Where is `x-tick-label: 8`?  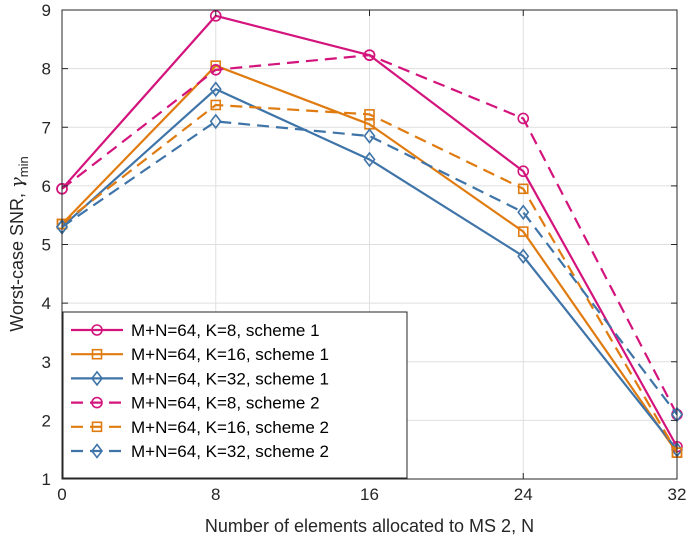
x-tick-label: 8 is located at coordinates (215, 494).